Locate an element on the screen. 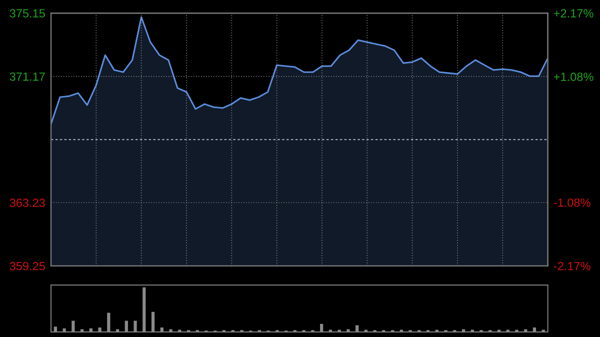  y2-tick-label: -1.08% is located at coordinates (572, 202).